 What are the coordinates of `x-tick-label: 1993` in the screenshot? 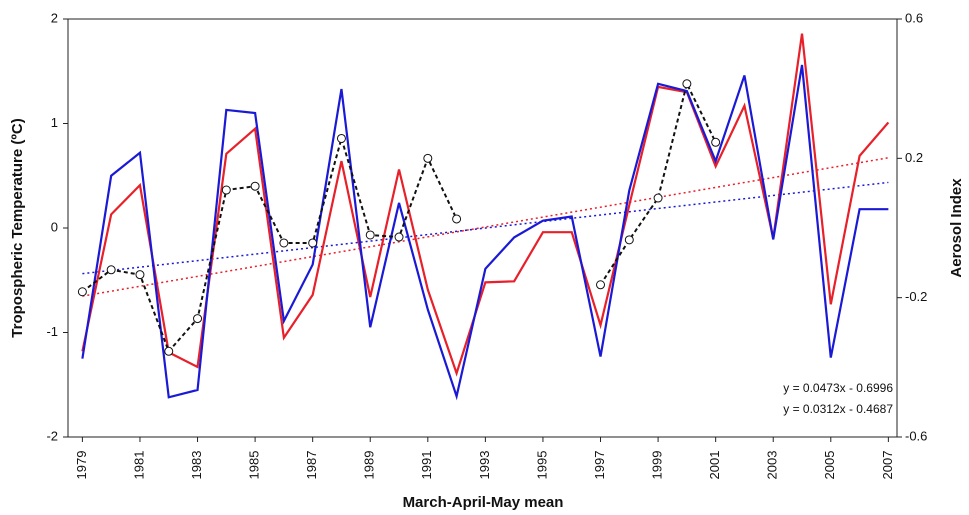 It's located at (484, 465).